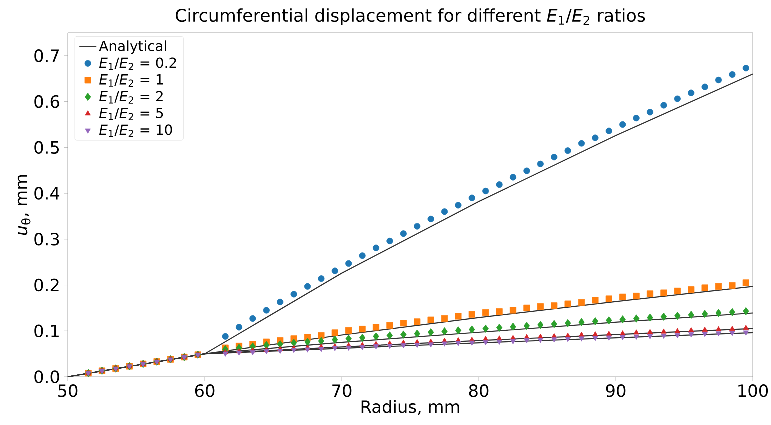 The height and width of the screenshot is (425, 771). Describe the element at coordinates (47, 377) in the screenshot. I see `y-tick-label: 0.0` at that location.